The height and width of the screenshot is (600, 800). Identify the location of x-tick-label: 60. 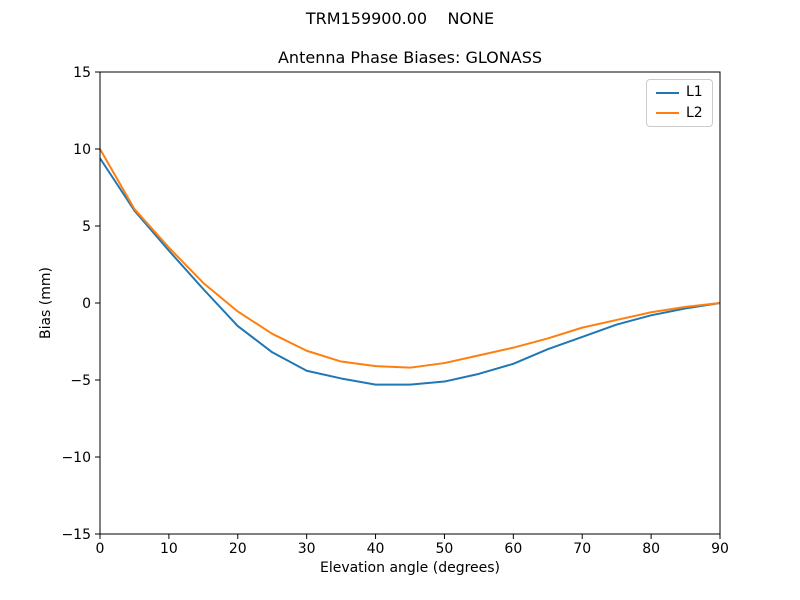
(513, 549).